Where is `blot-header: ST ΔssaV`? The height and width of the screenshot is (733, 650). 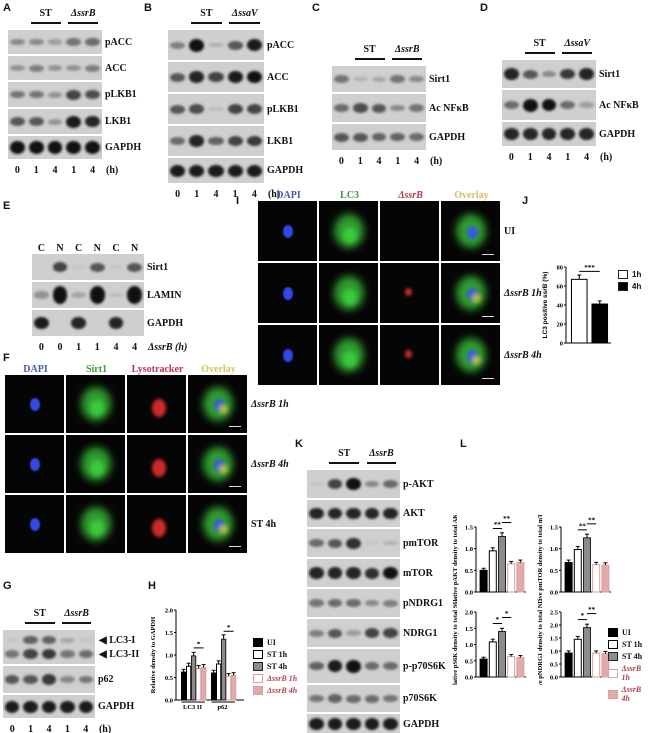 blot-header: ST ΔssaV is located at coordinates (570, 49).